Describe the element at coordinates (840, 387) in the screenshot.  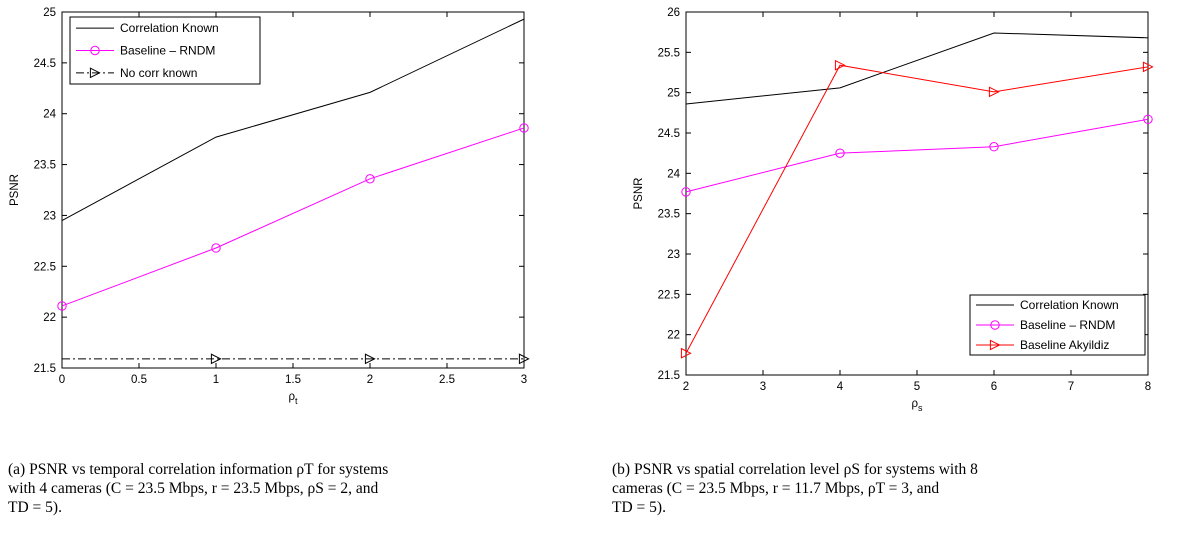
I see `x-tick-label: 4` at that location.